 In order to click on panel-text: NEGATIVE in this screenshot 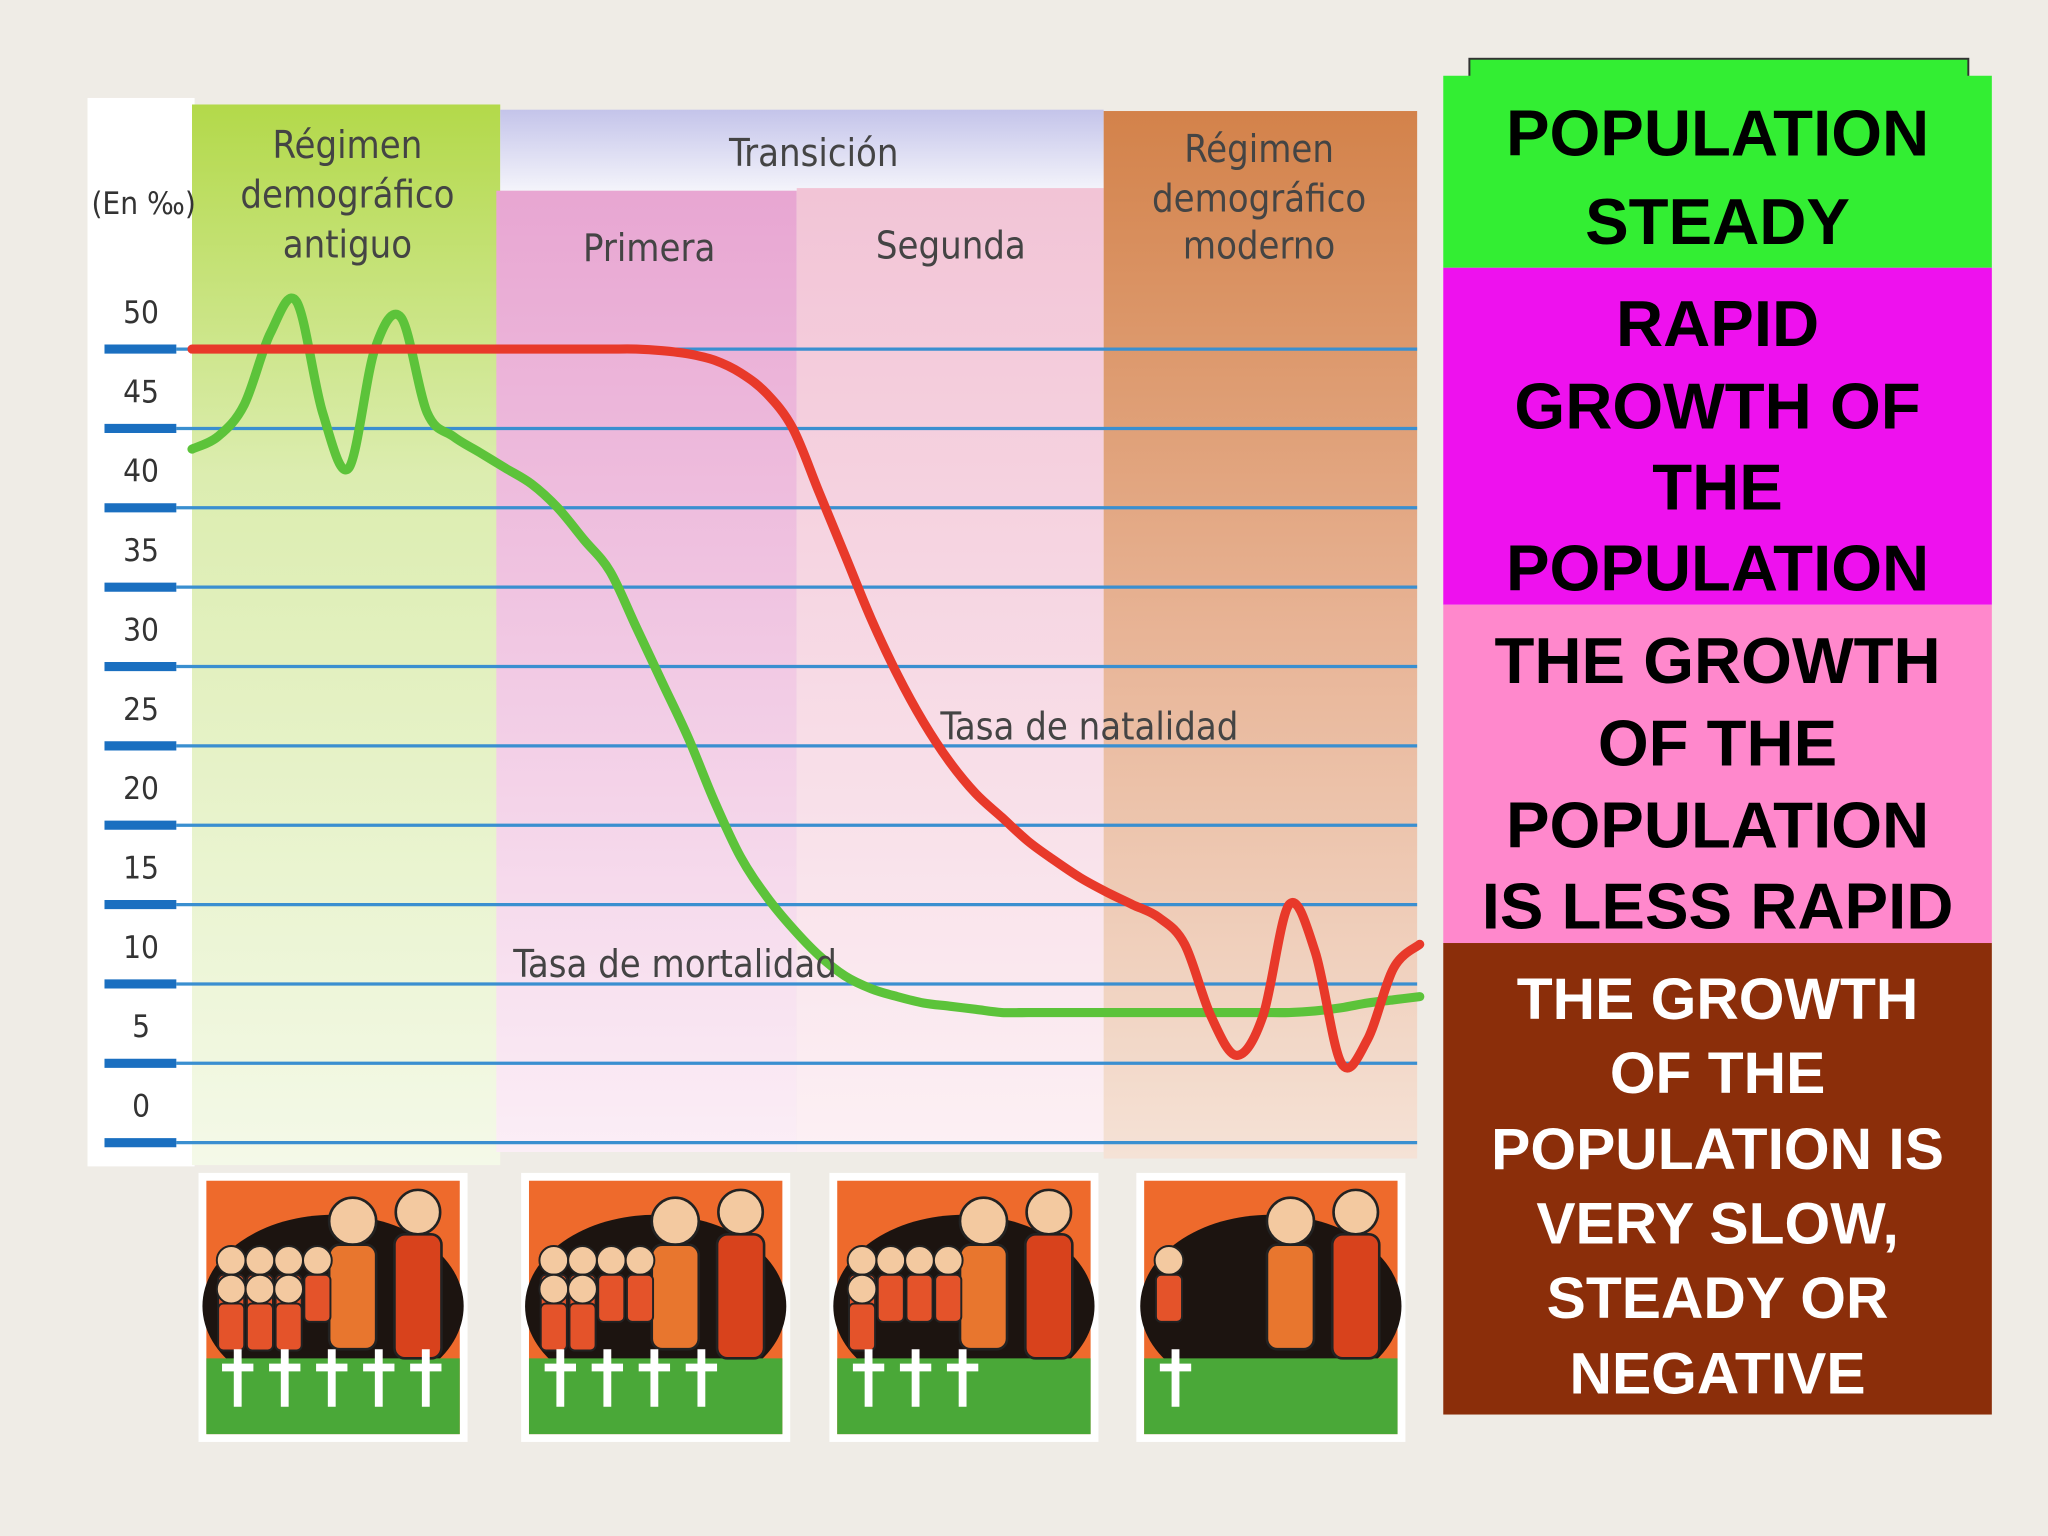, I will do `click(1718, 1374)`.